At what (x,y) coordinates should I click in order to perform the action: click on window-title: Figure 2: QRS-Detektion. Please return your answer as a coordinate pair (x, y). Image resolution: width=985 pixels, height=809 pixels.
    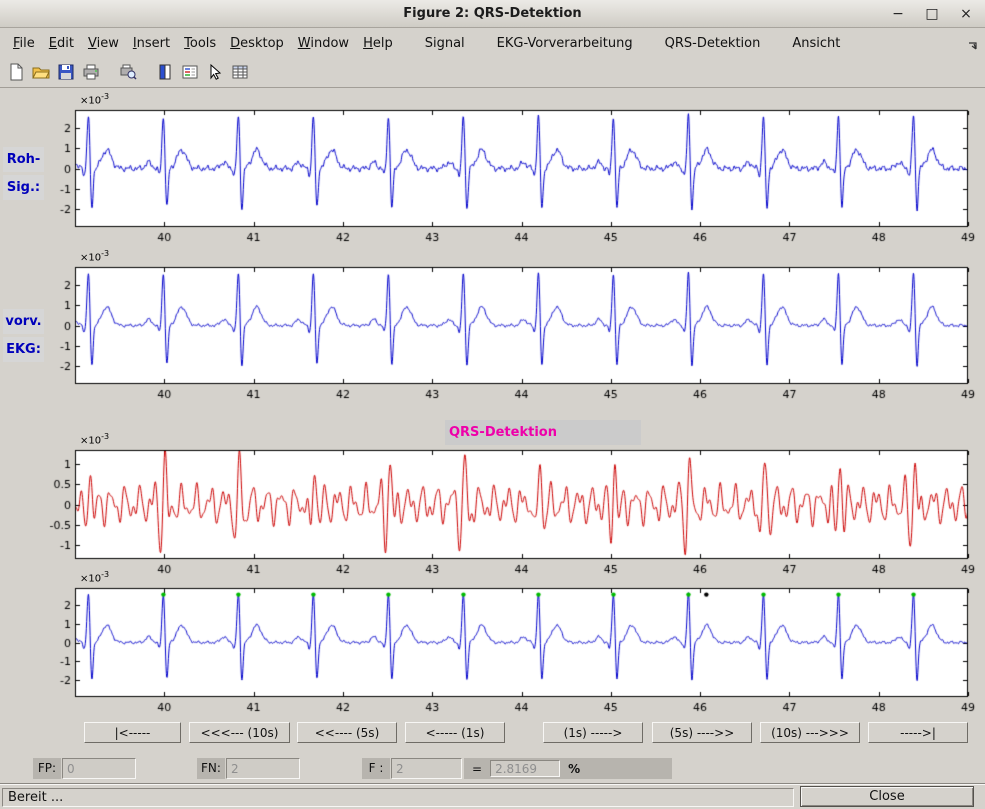
    Looking at the image, I should click on (492, 13).